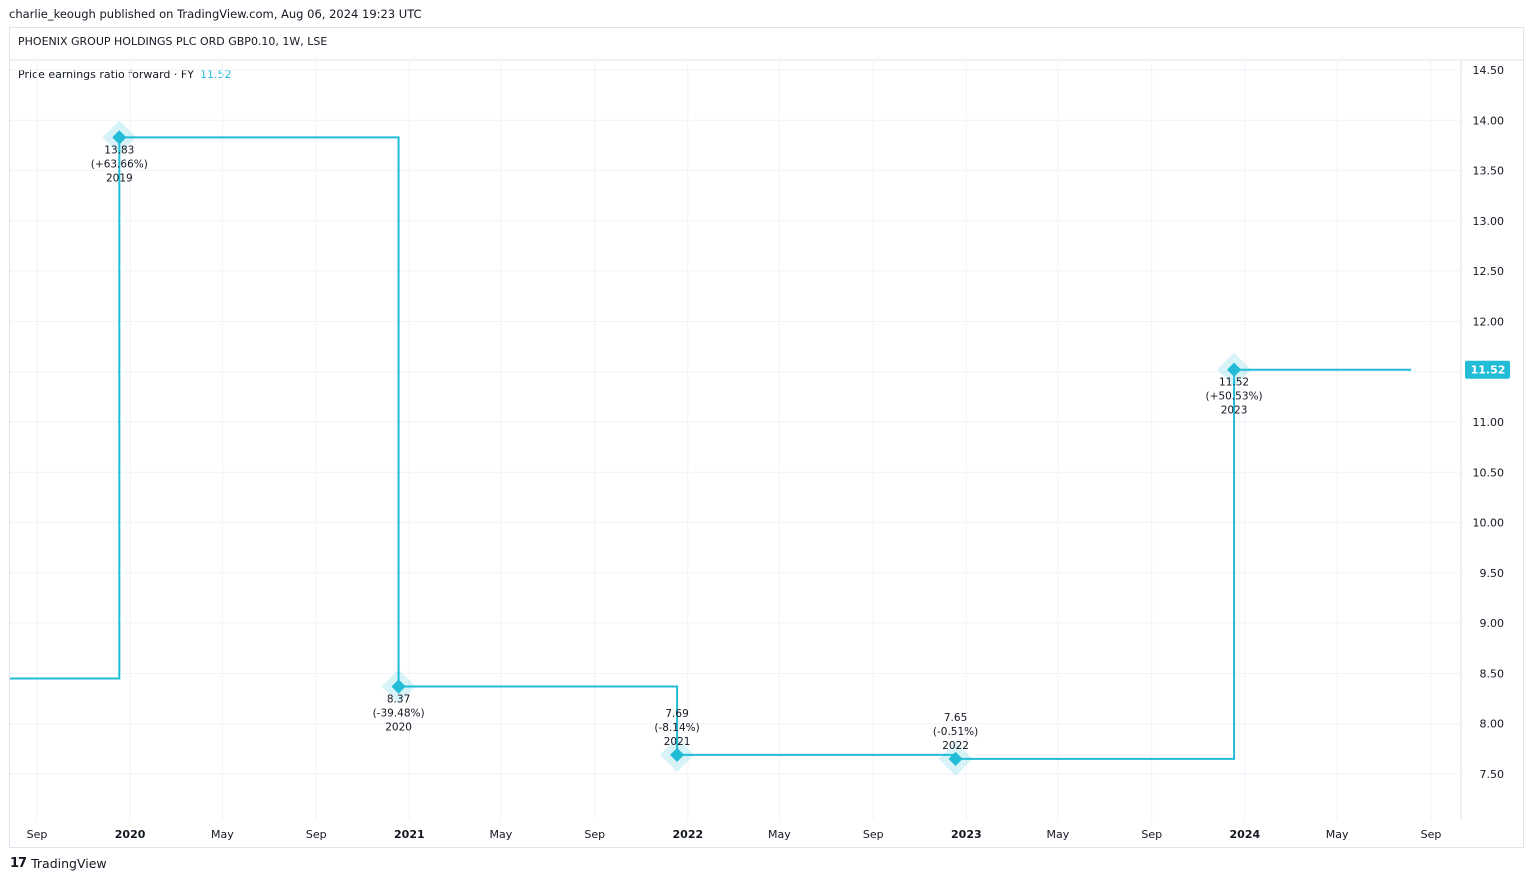 This screenshot has height=883, width=1534. Describe the element at coordinates (955, 732) in the screenshot. I see `data-label-change: (-0.51%)` at that location.